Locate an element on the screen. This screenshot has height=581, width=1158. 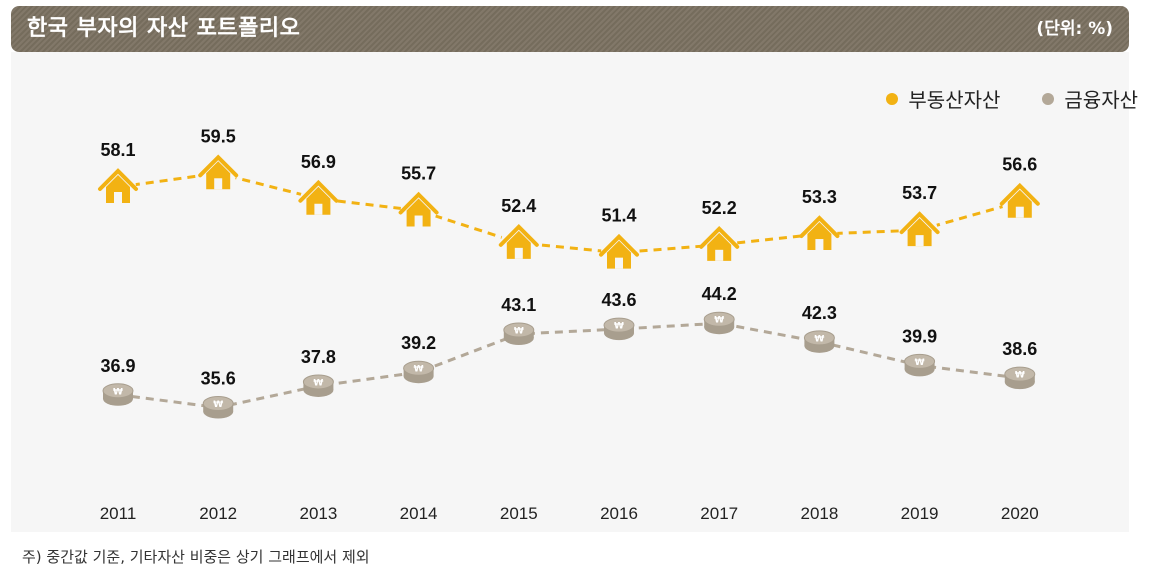
data-label: 44.2 is located at coordinates (719, 294).